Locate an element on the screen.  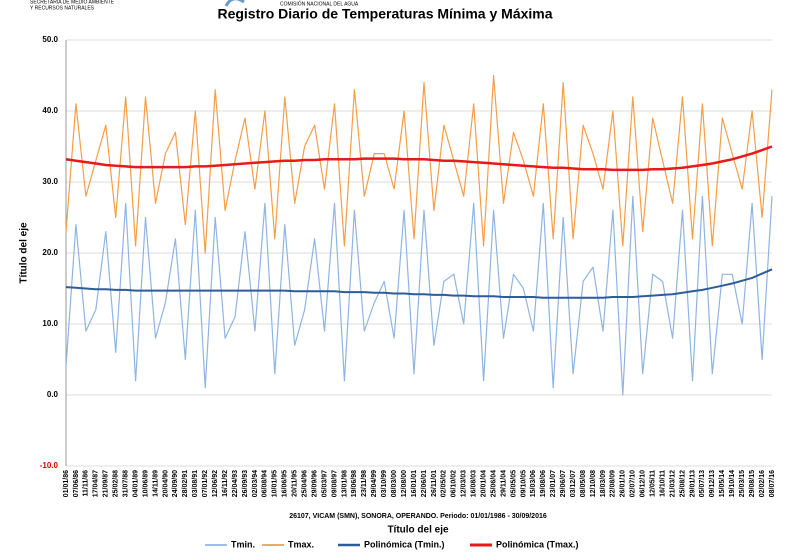
x-tick-label: 05/05/05 is located at coordinates (513, 483).